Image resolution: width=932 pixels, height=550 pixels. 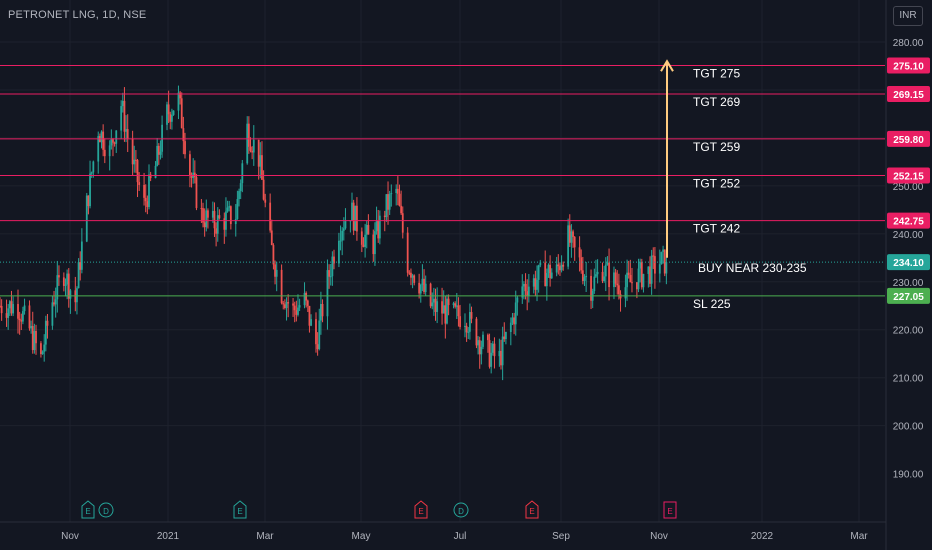 I want to click on target-arrow, so click(x=667, y=158).